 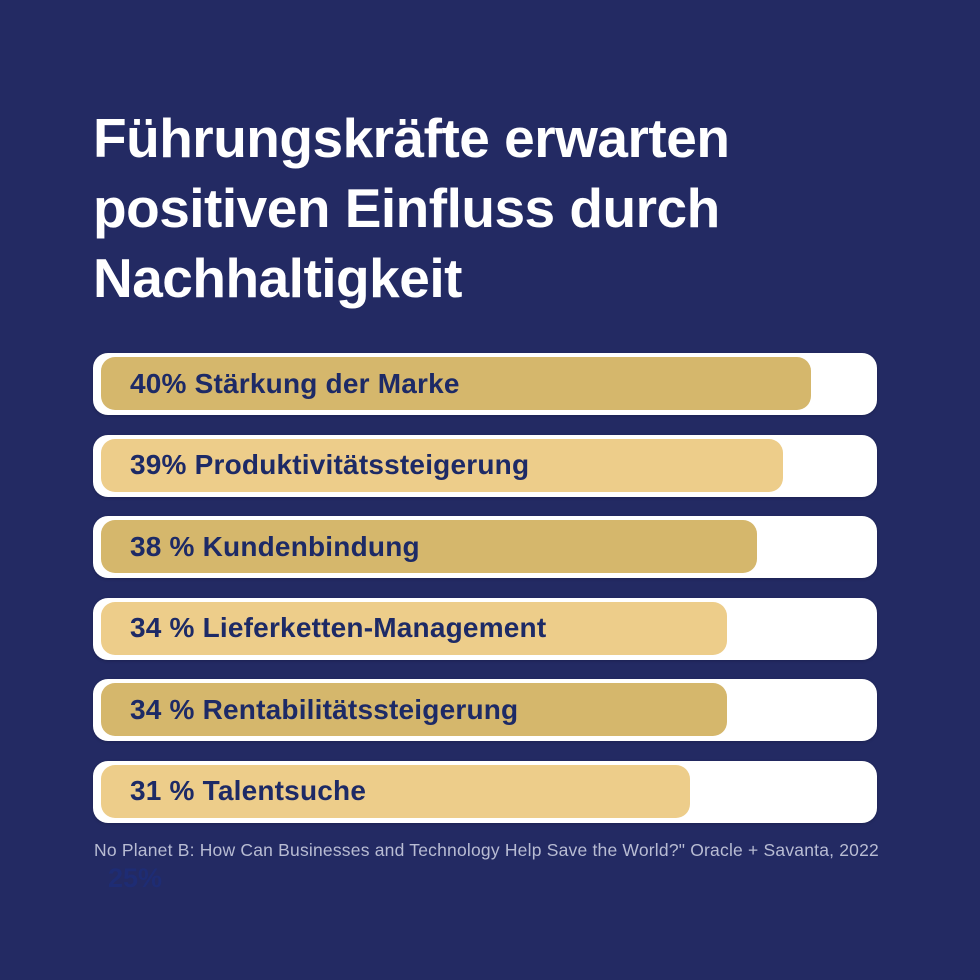 What do you see at coordinates (411, 138) in the screenshot?
I see `chart-title-line-1: Führungskräfte erwarten` at bounding box center [411, 138].